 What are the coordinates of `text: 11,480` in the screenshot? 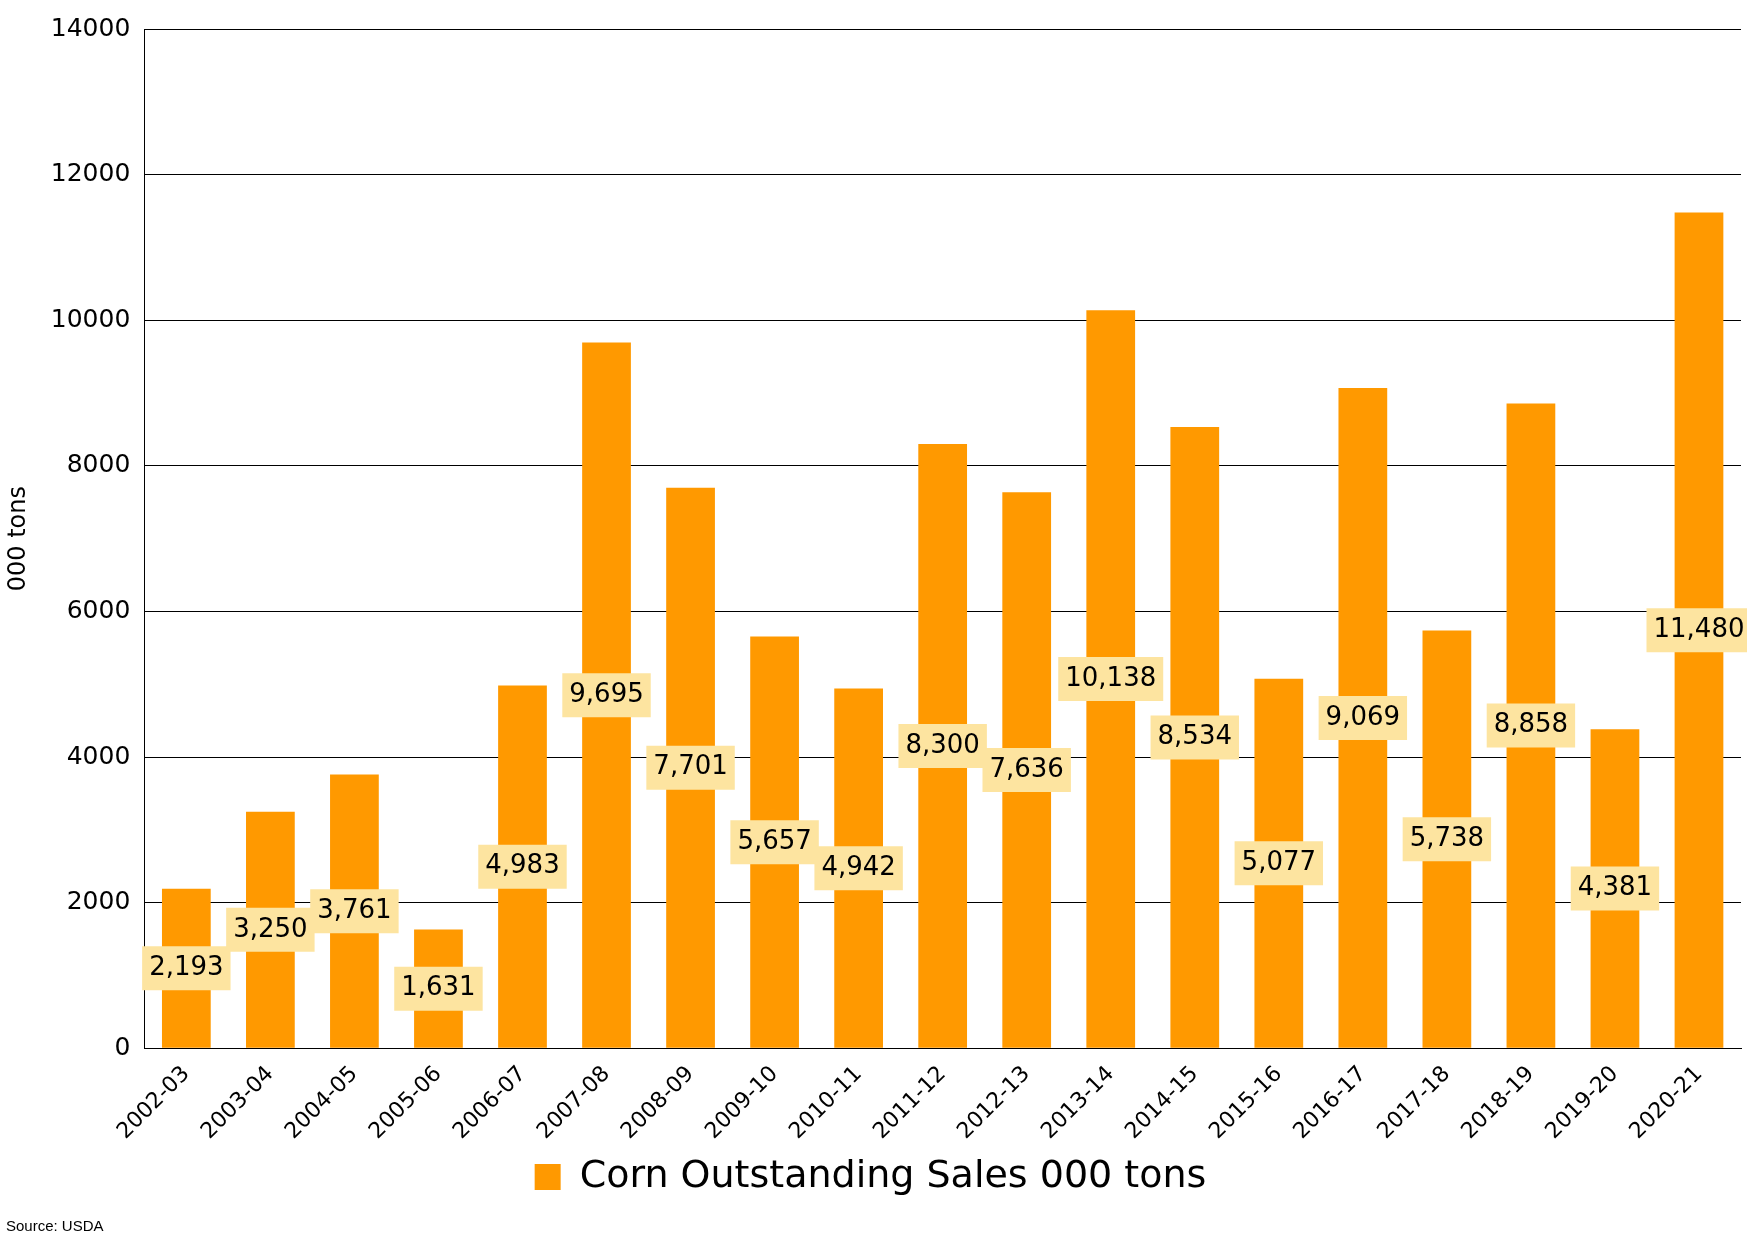 It's located at (1699, 627).